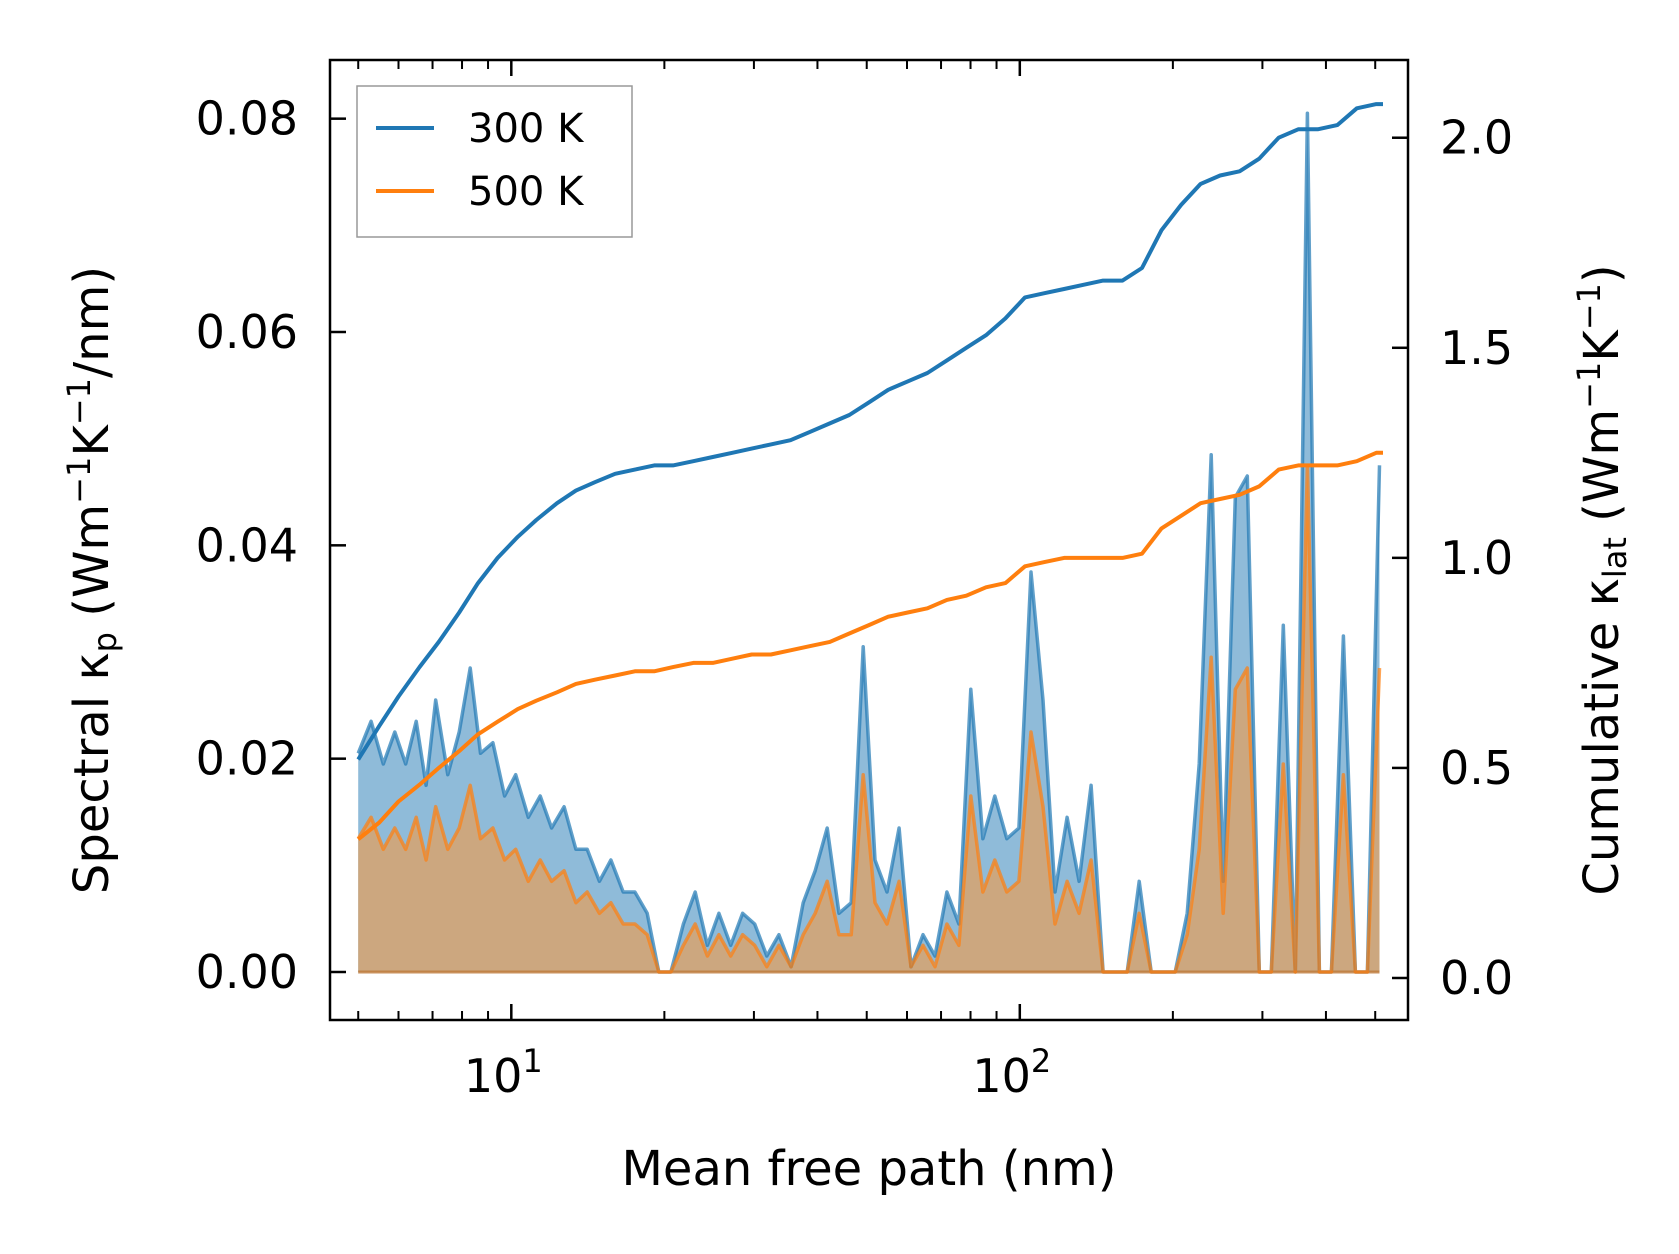 This screenshot has height=1254, width=1679. I want to click on legend-box, so click(494, 161).